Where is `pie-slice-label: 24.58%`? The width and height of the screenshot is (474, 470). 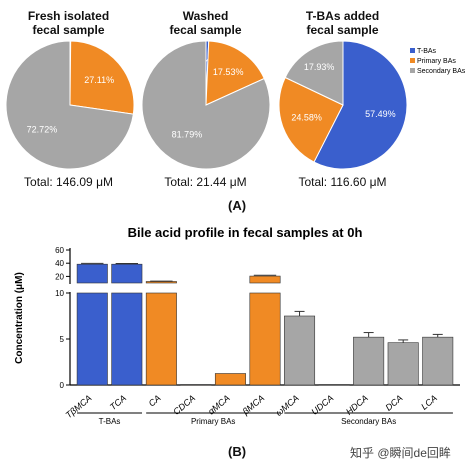 pie-slice-label: 24.58% is located at coordinates (306, 117).